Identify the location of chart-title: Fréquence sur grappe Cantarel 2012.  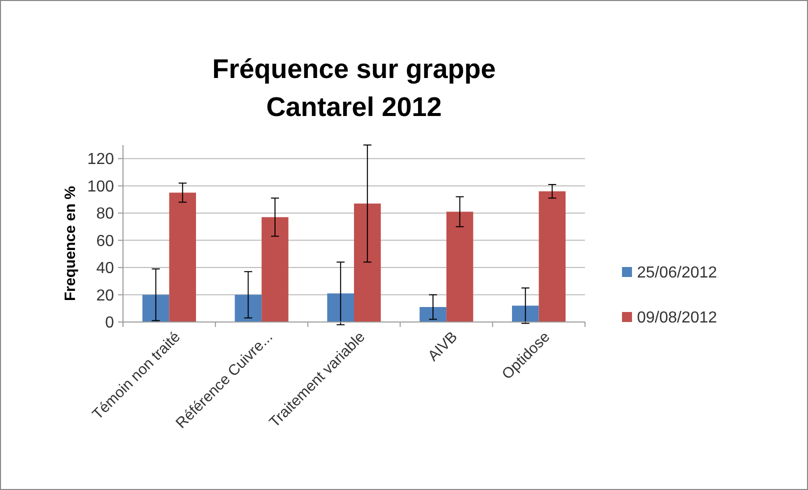
(354, 88).